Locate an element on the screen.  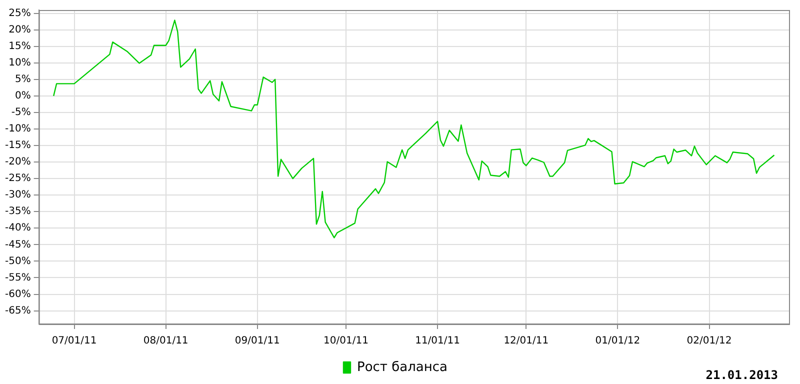
y-tick-label: 5% is located at coordinates (22, 80).